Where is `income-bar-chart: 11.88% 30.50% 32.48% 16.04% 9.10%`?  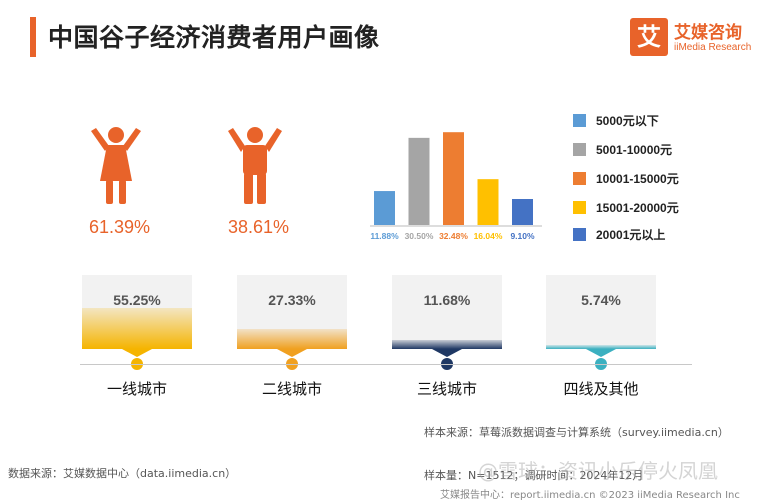
income-bar-chart: 11.88% 30.50% 32.48% 16.04% 9.10% is located at coordinates (456, 186).